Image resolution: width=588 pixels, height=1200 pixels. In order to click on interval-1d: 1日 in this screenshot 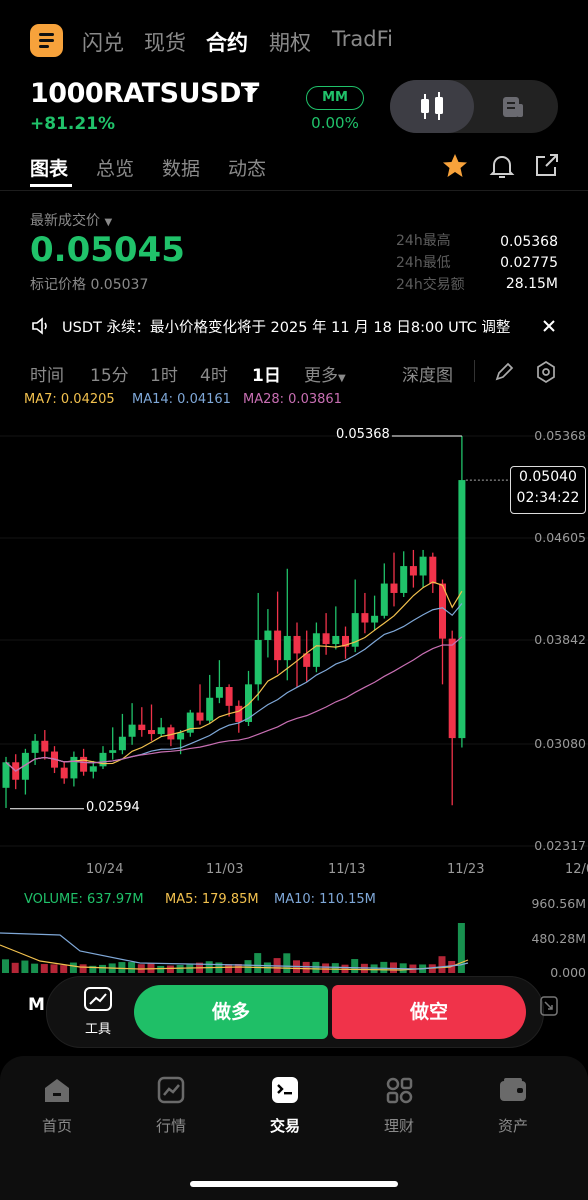, I will do `click(266, 376)`.